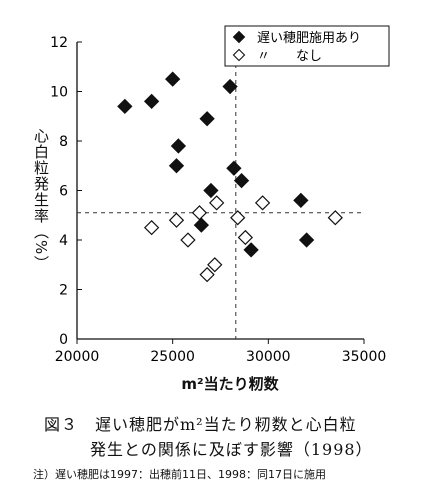  I want to click on y-axis-label: 心白粒発生率（%）, so click(41, 200).